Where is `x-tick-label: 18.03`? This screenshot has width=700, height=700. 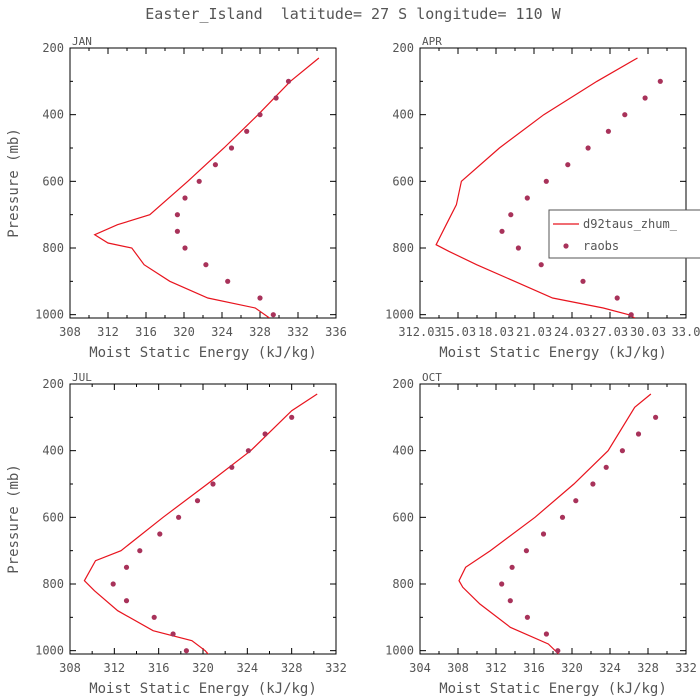 x-tick-label: 18.03 is located at coordinates (496, 332).